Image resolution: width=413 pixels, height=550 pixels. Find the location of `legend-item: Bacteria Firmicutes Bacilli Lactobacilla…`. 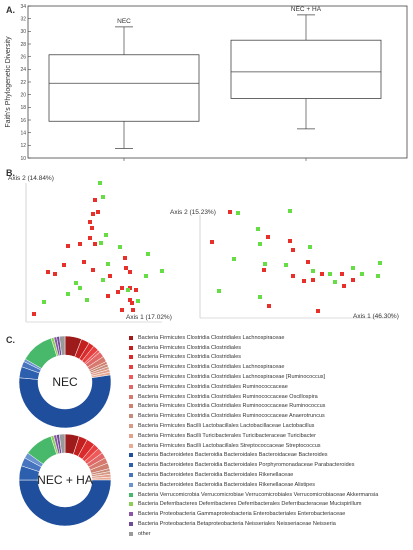

legend-item: Bacteria Firmicutes Bacilli Lactobacilla… is located at coordinates (271, 446).